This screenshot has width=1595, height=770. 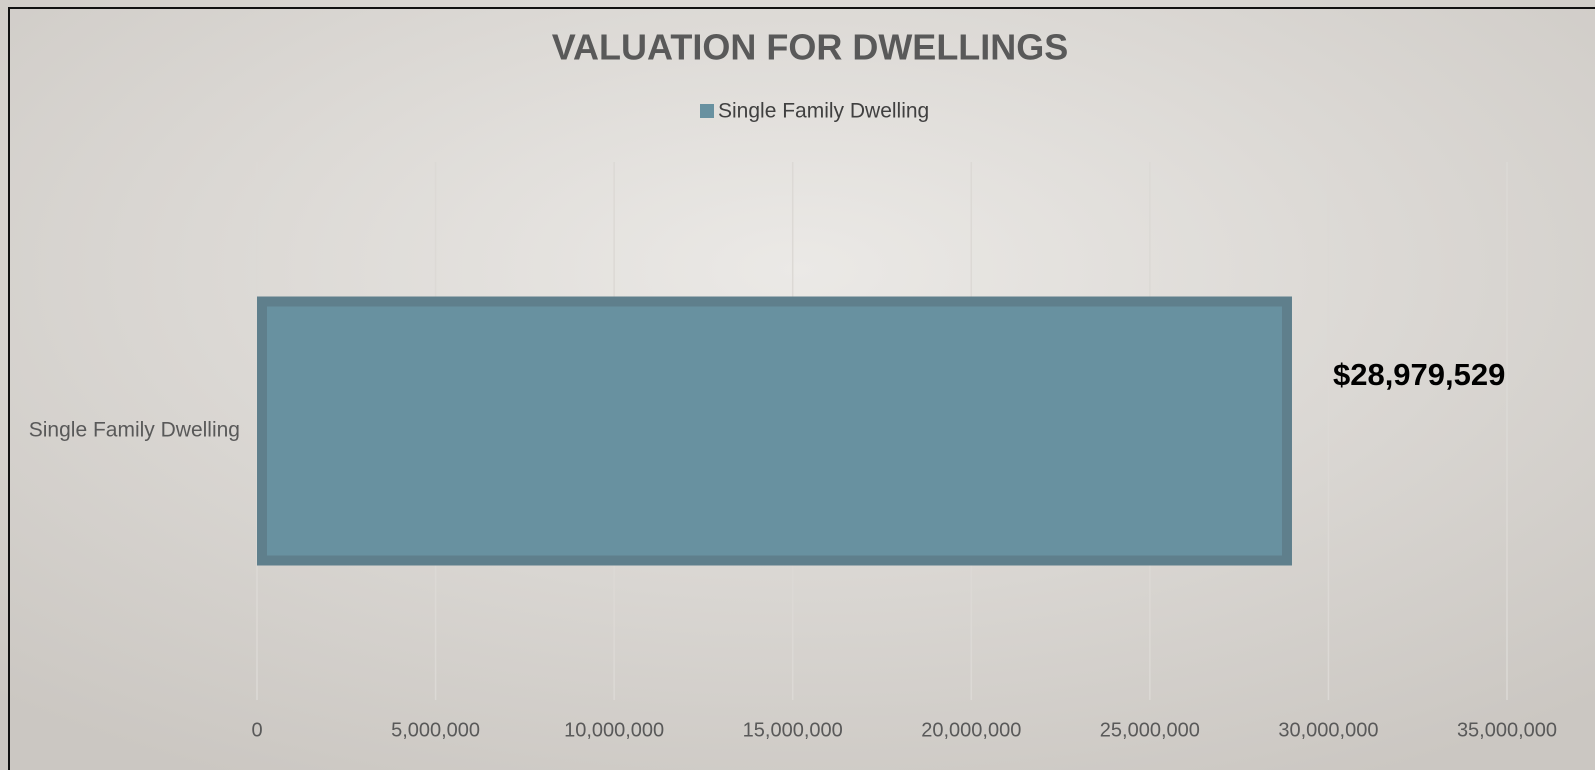 What do you see at coordinates (1150, 730) in the screenshot?
I see `x-tick-label: 25,000,000` at bounding box center [1150, 730].